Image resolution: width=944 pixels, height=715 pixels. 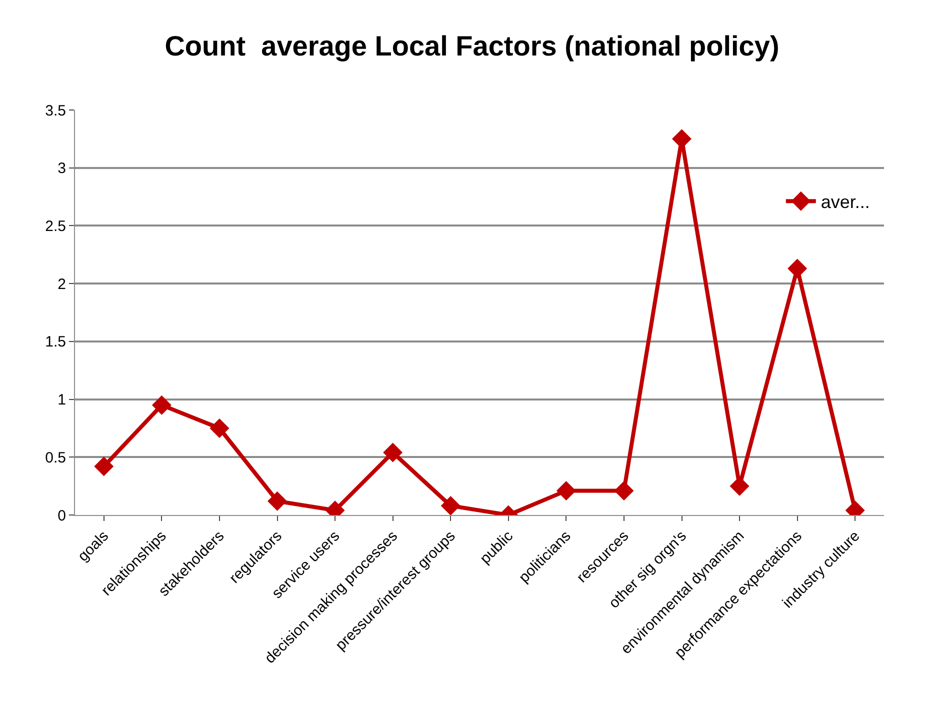 What do you see at coordinates (55, 342) in the screenshot?
I see `y-tick-label: 1.5` at bounding box center [55, 342].